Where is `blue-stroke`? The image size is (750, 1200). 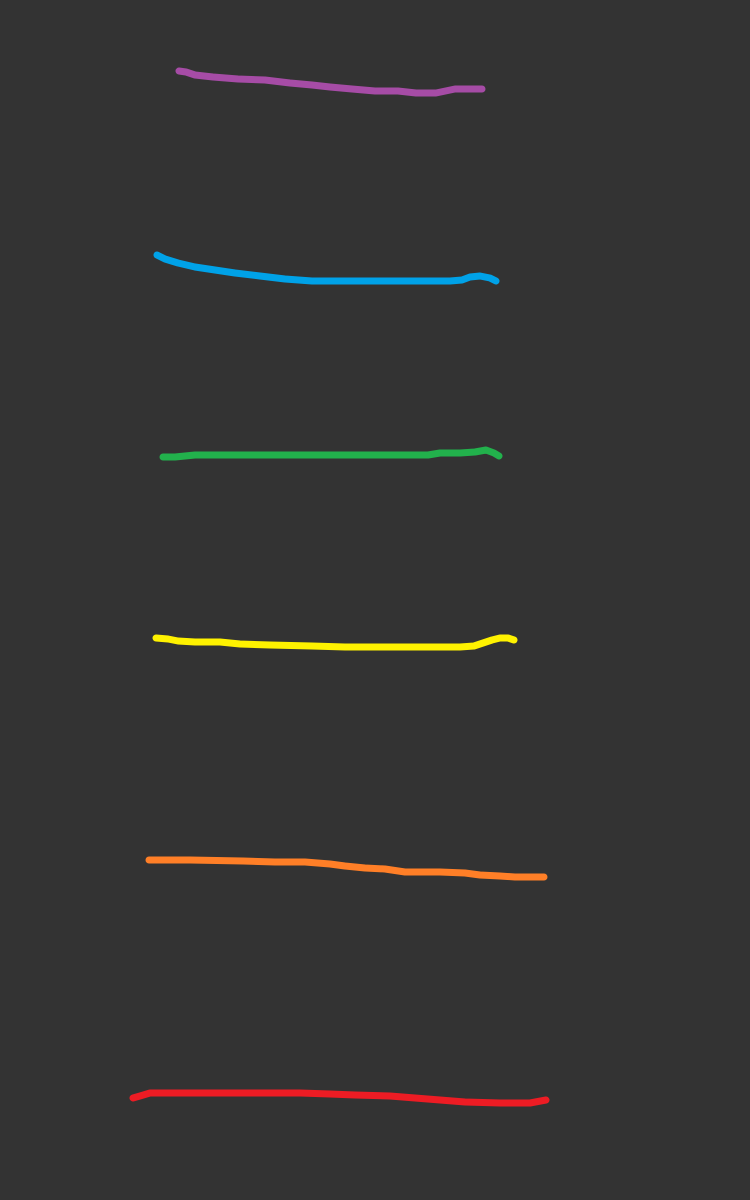
blue-stroke is located at coordinates (326, 268).